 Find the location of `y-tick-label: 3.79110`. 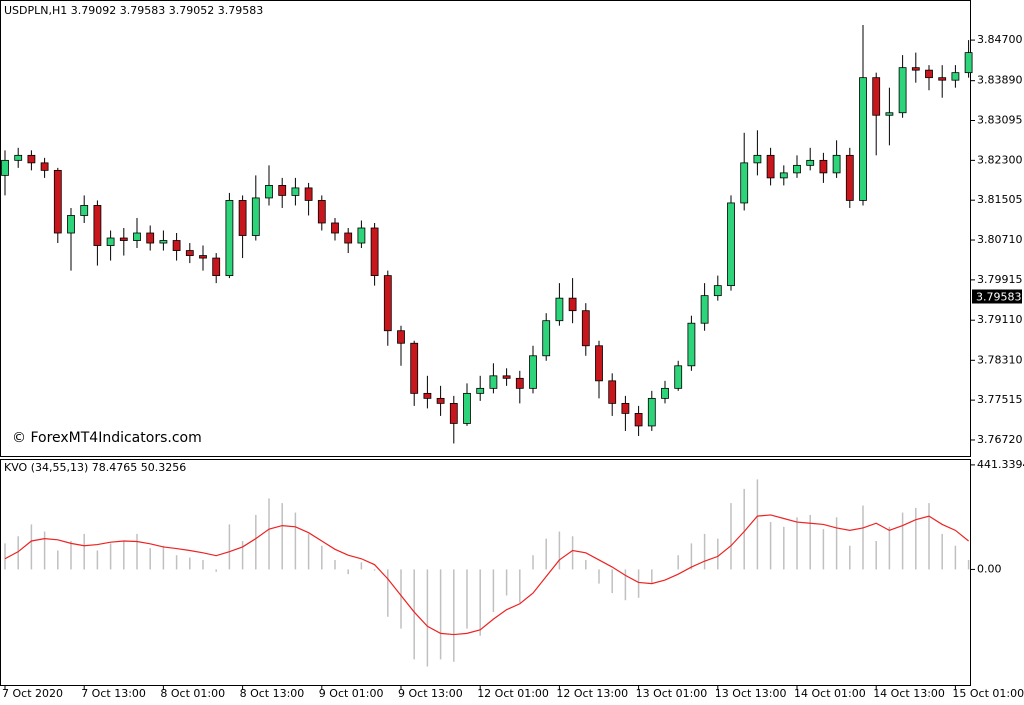

y-tick-label: 3.79110 is located at coordinates (1000, 319).